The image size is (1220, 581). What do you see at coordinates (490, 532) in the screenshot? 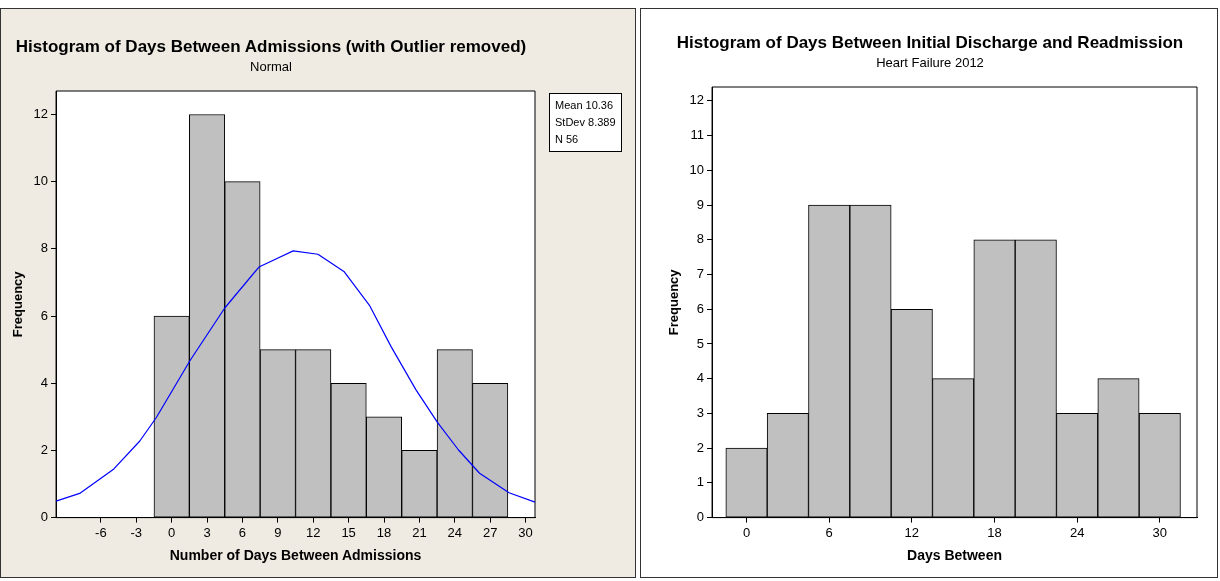
I see `x-tick-label: 27` at bounding box center [490, 532].